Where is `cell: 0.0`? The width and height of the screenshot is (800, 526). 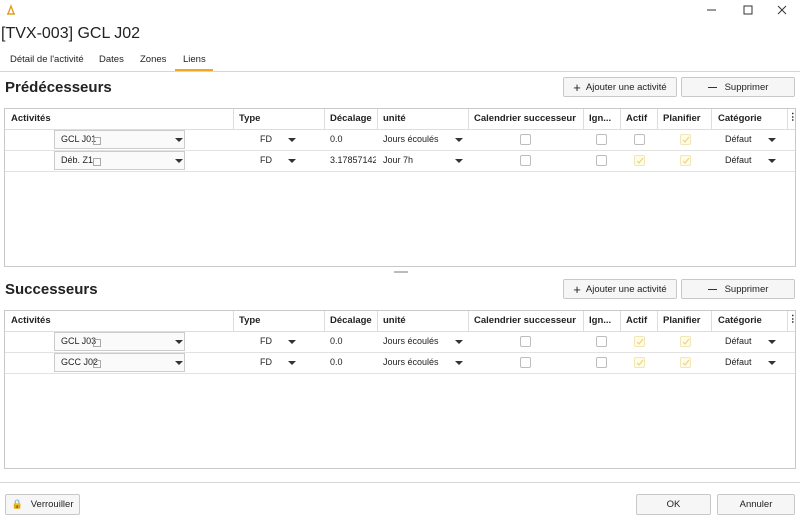
cell: 0.0 is located at coordinates (336, 139).